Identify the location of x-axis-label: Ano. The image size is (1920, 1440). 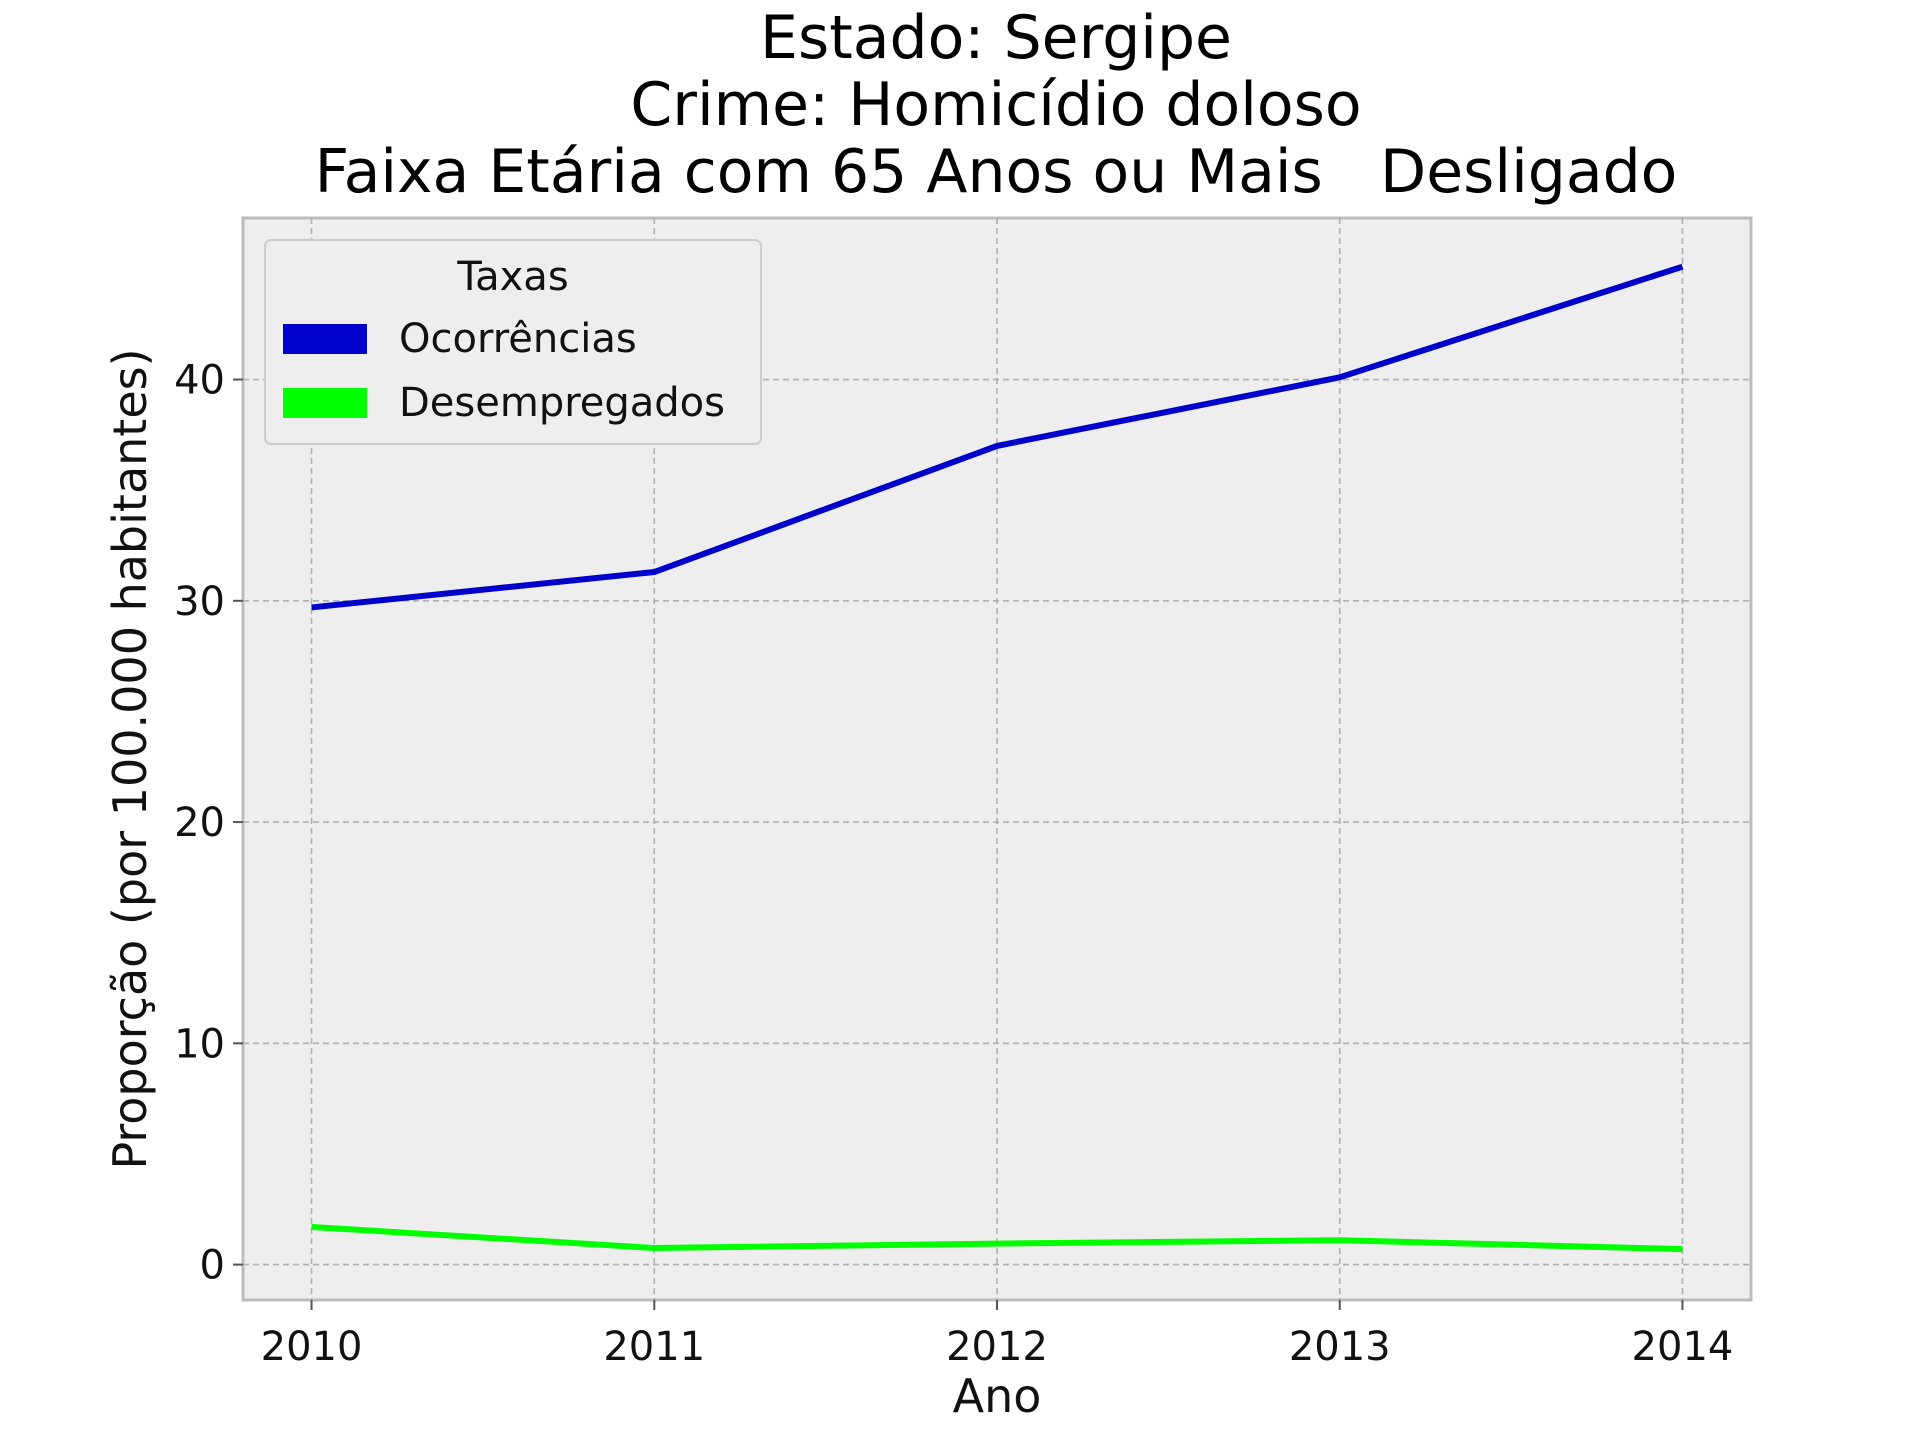
(997, 1396).